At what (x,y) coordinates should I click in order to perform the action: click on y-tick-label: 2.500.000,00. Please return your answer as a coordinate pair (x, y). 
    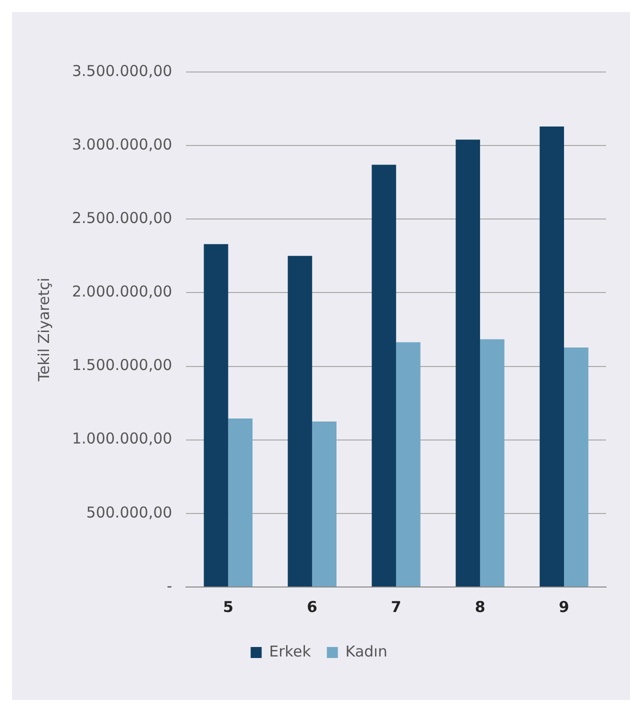
    Looking at the image, I should click on (122, 218).